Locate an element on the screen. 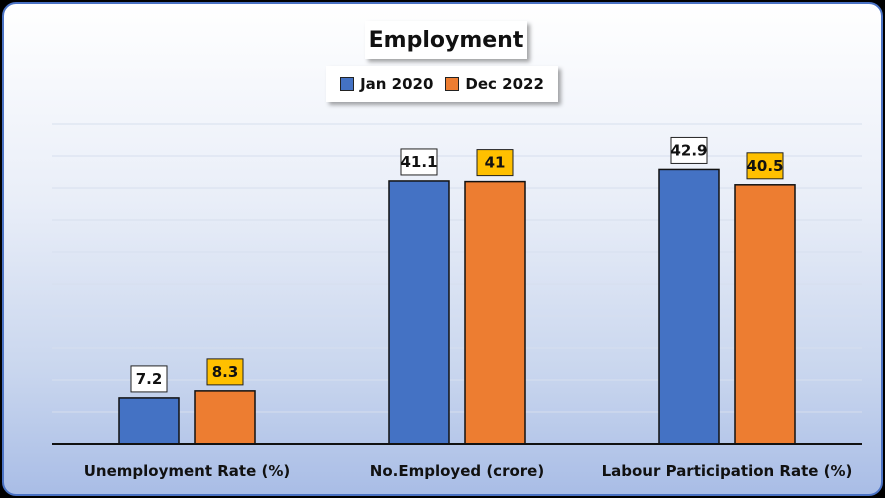  chart-title: Employment is located at coordinates (446, 40).